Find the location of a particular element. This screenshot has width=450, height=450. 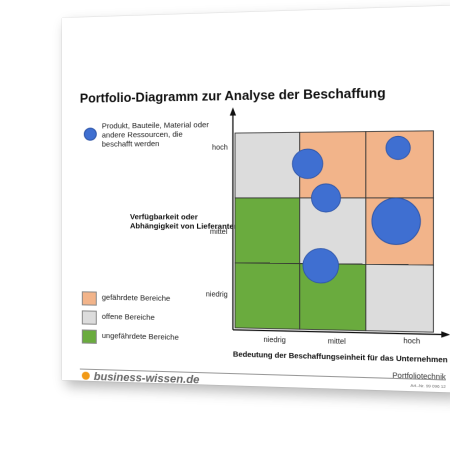

area-legend-swatch-open is located at coordinates (89, 317).